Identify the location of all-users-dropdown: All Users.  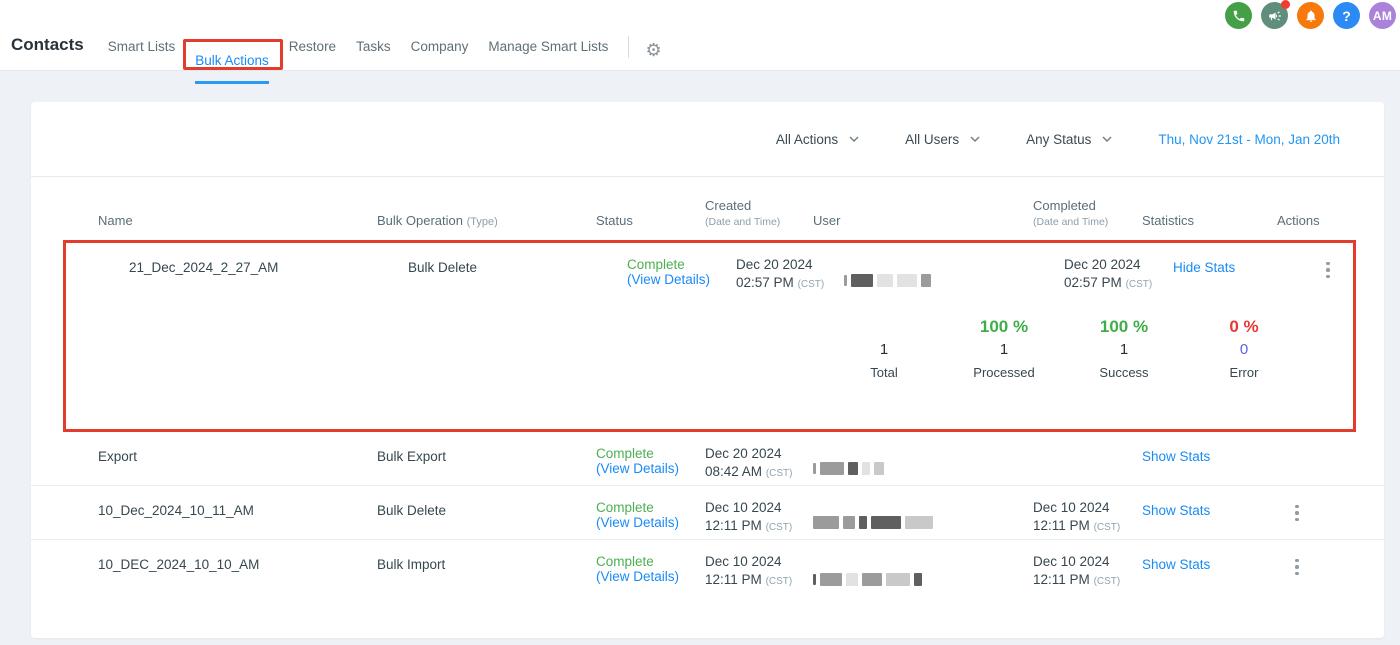
(942, 139).